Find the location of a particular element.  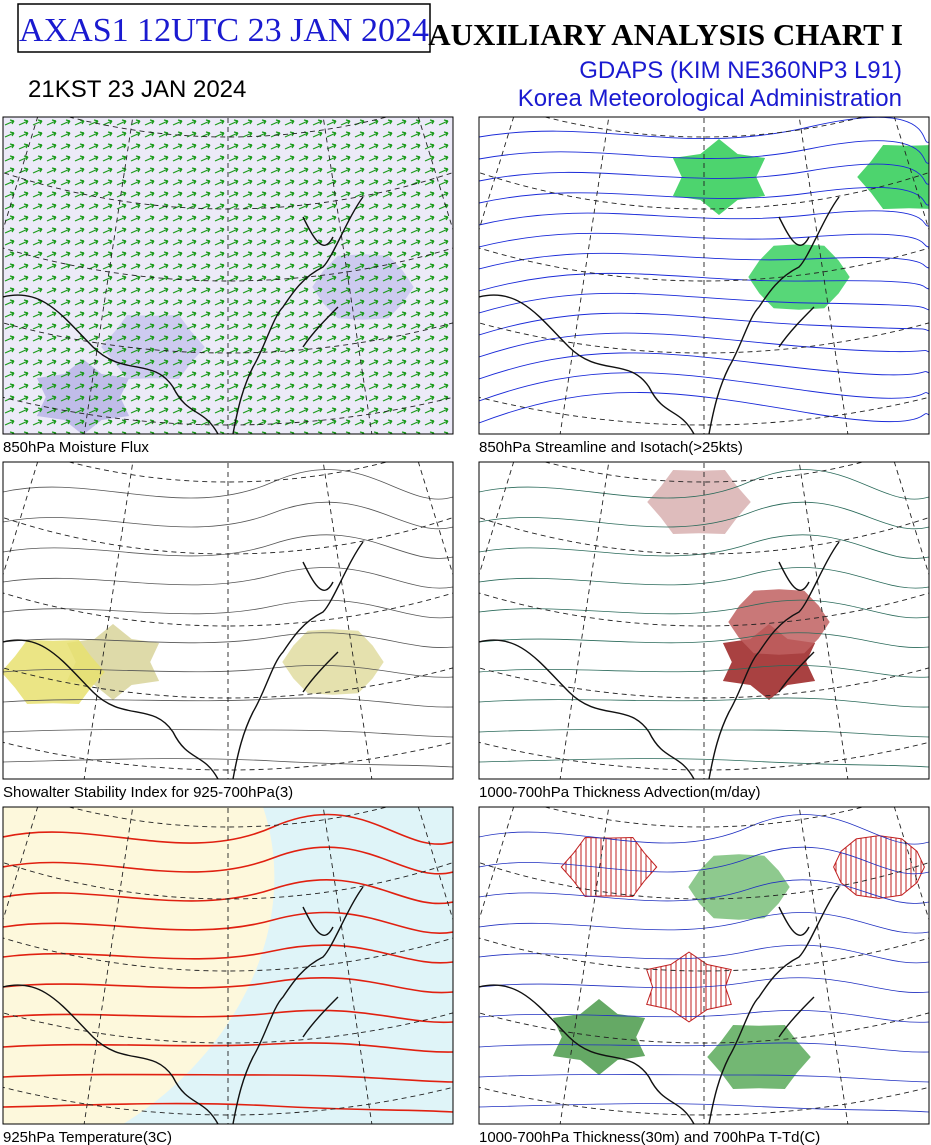

panel-caption: 925hPa Temperature(3C) is located at coordinates (87, 1137).